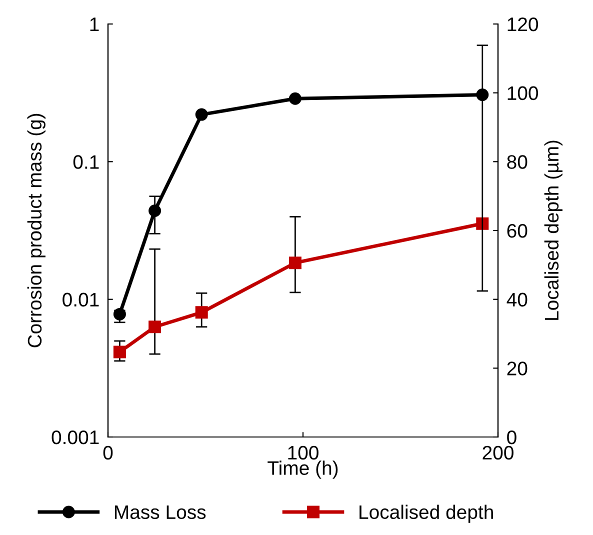  What do you see at coordinates (36, 231) in the screenshot?
I see `y-axis-title: Corrosion product mass (g)` at bounding box center [36, 231].